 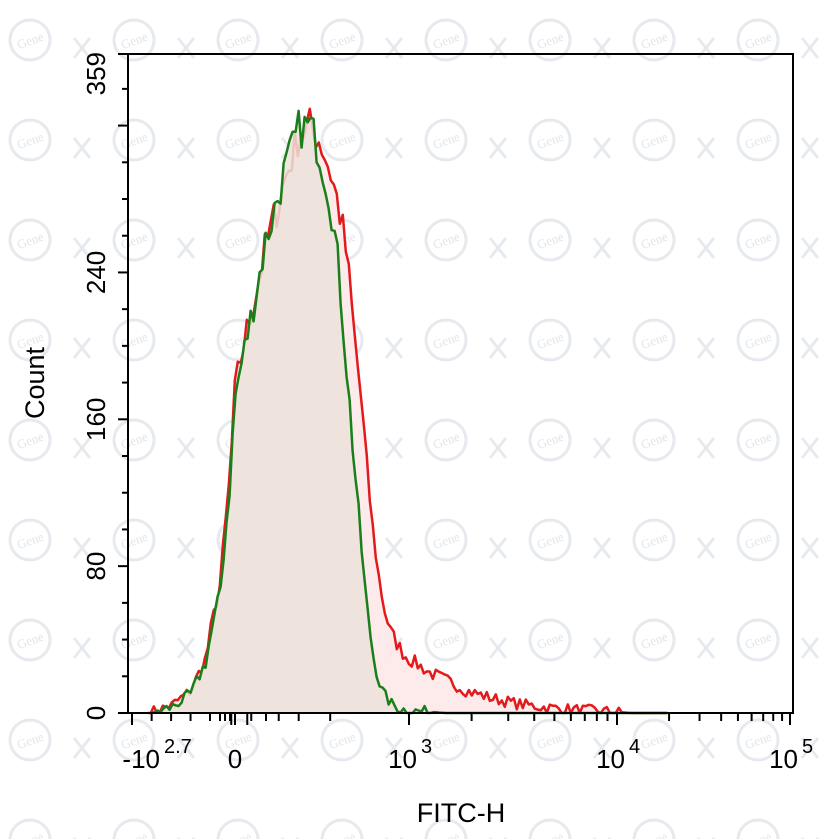 I want to click on x-tick-exponent: 3, so click(x=426, y=747).